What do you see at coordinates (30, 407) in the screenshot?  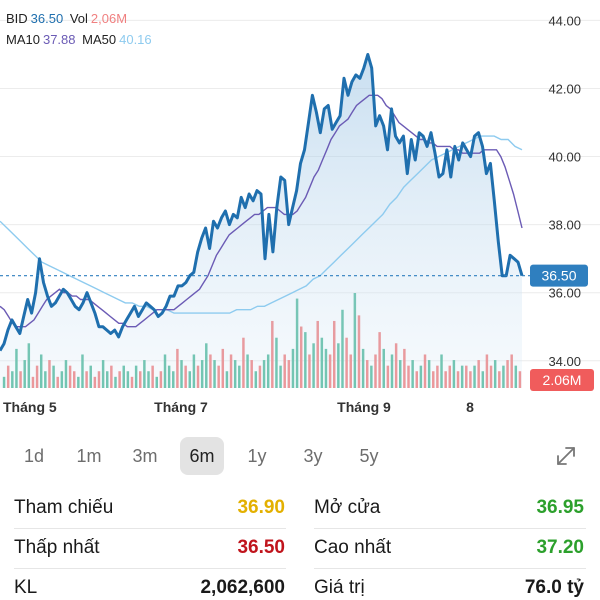 I see `x-tick-label: Tháng 5` at bounding box center [30, 407].